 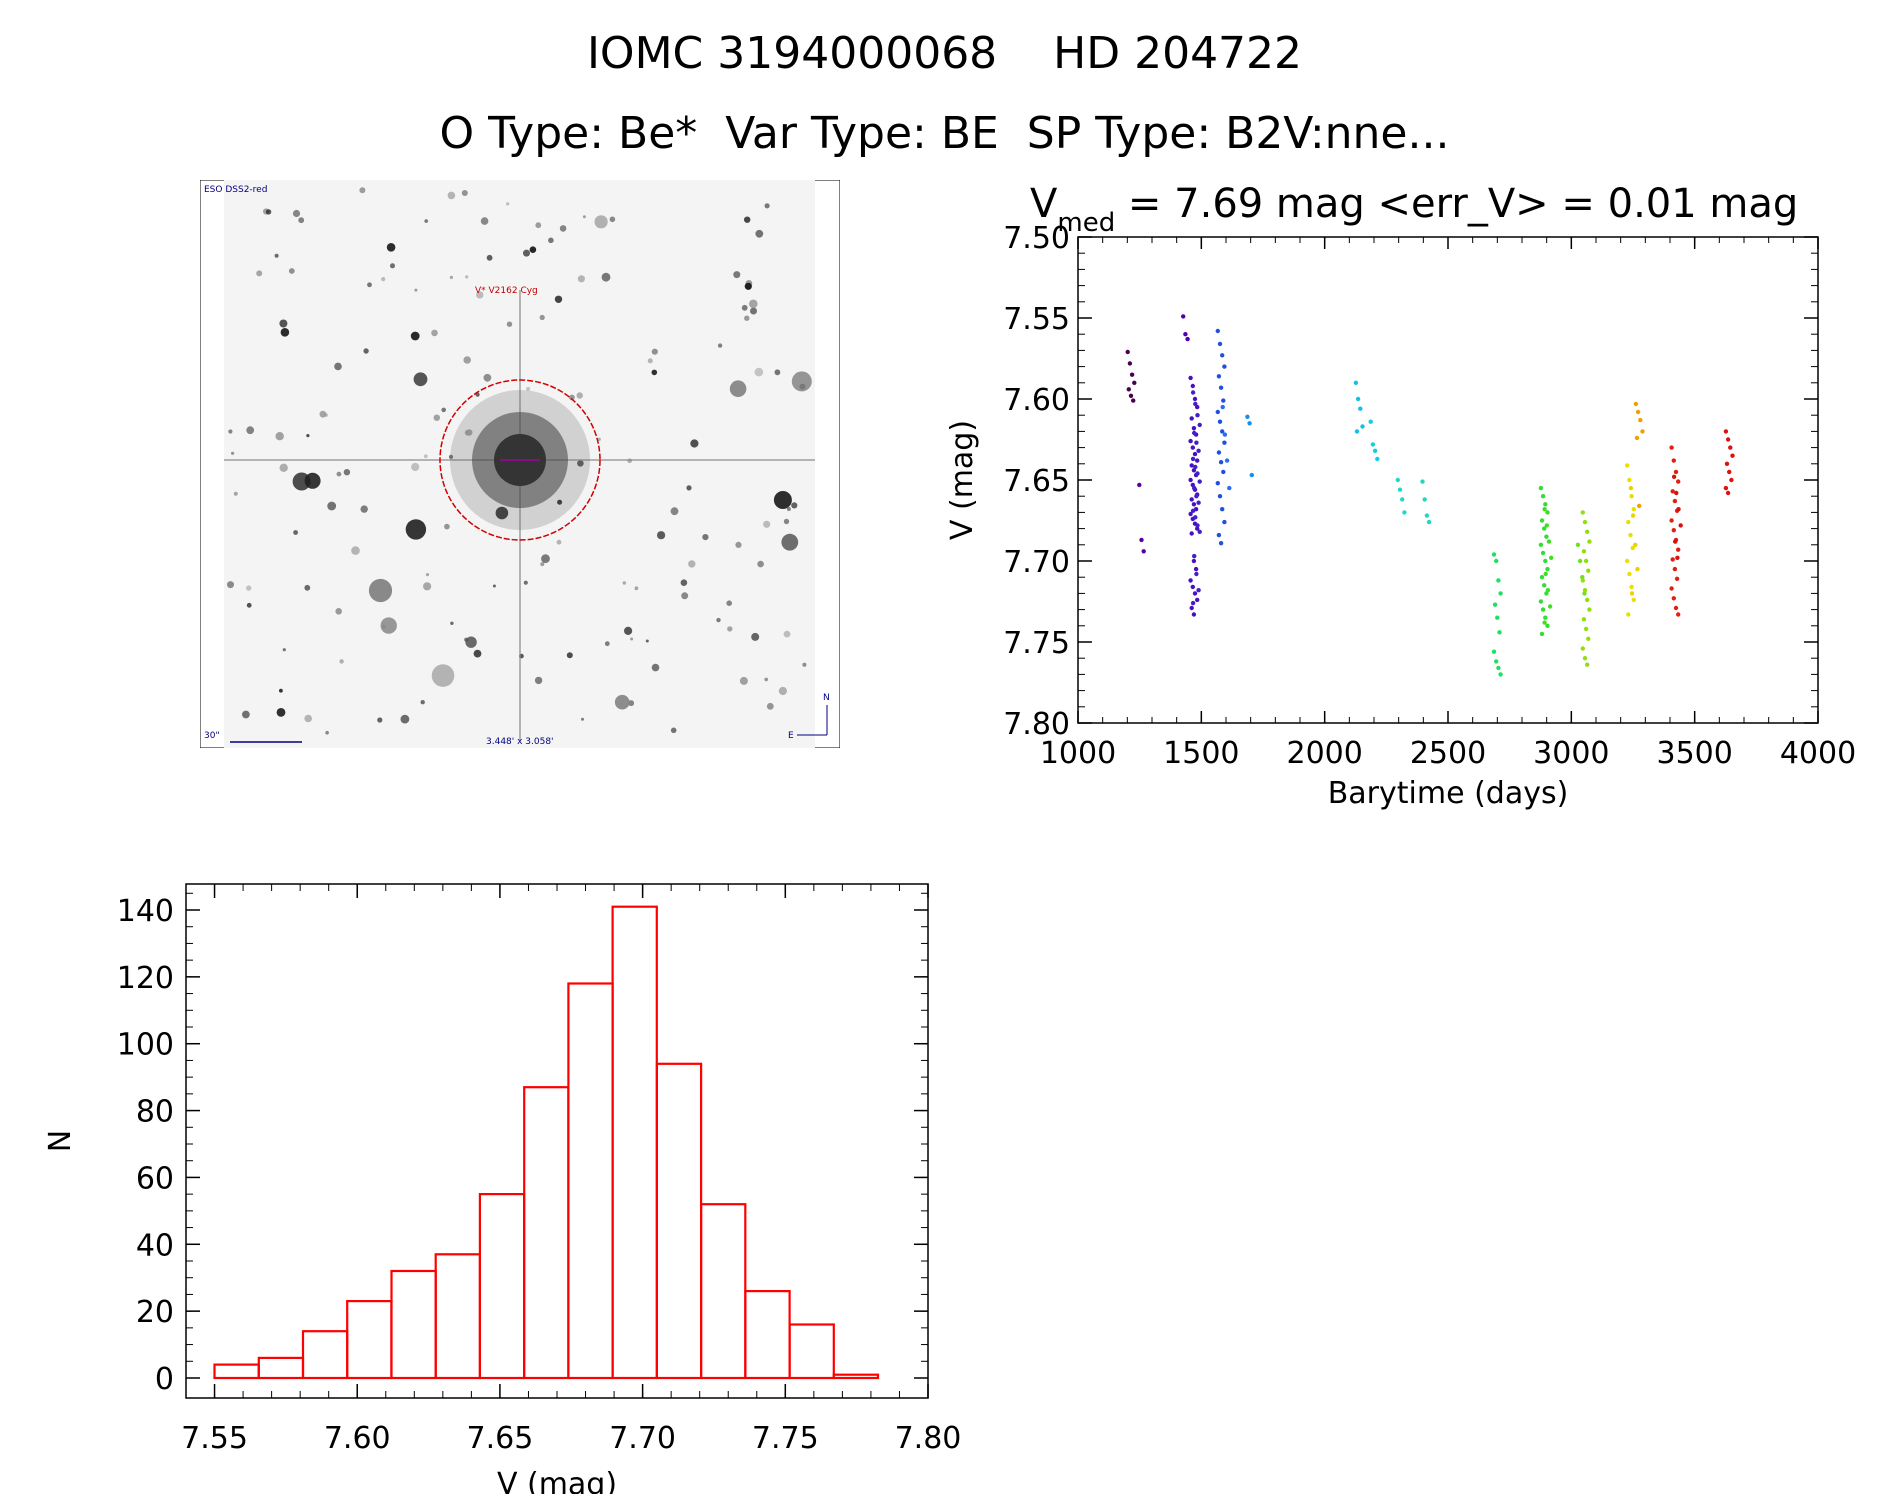 I want to click on lc-xtick-label: 1500, so click(x=1201, y=753).